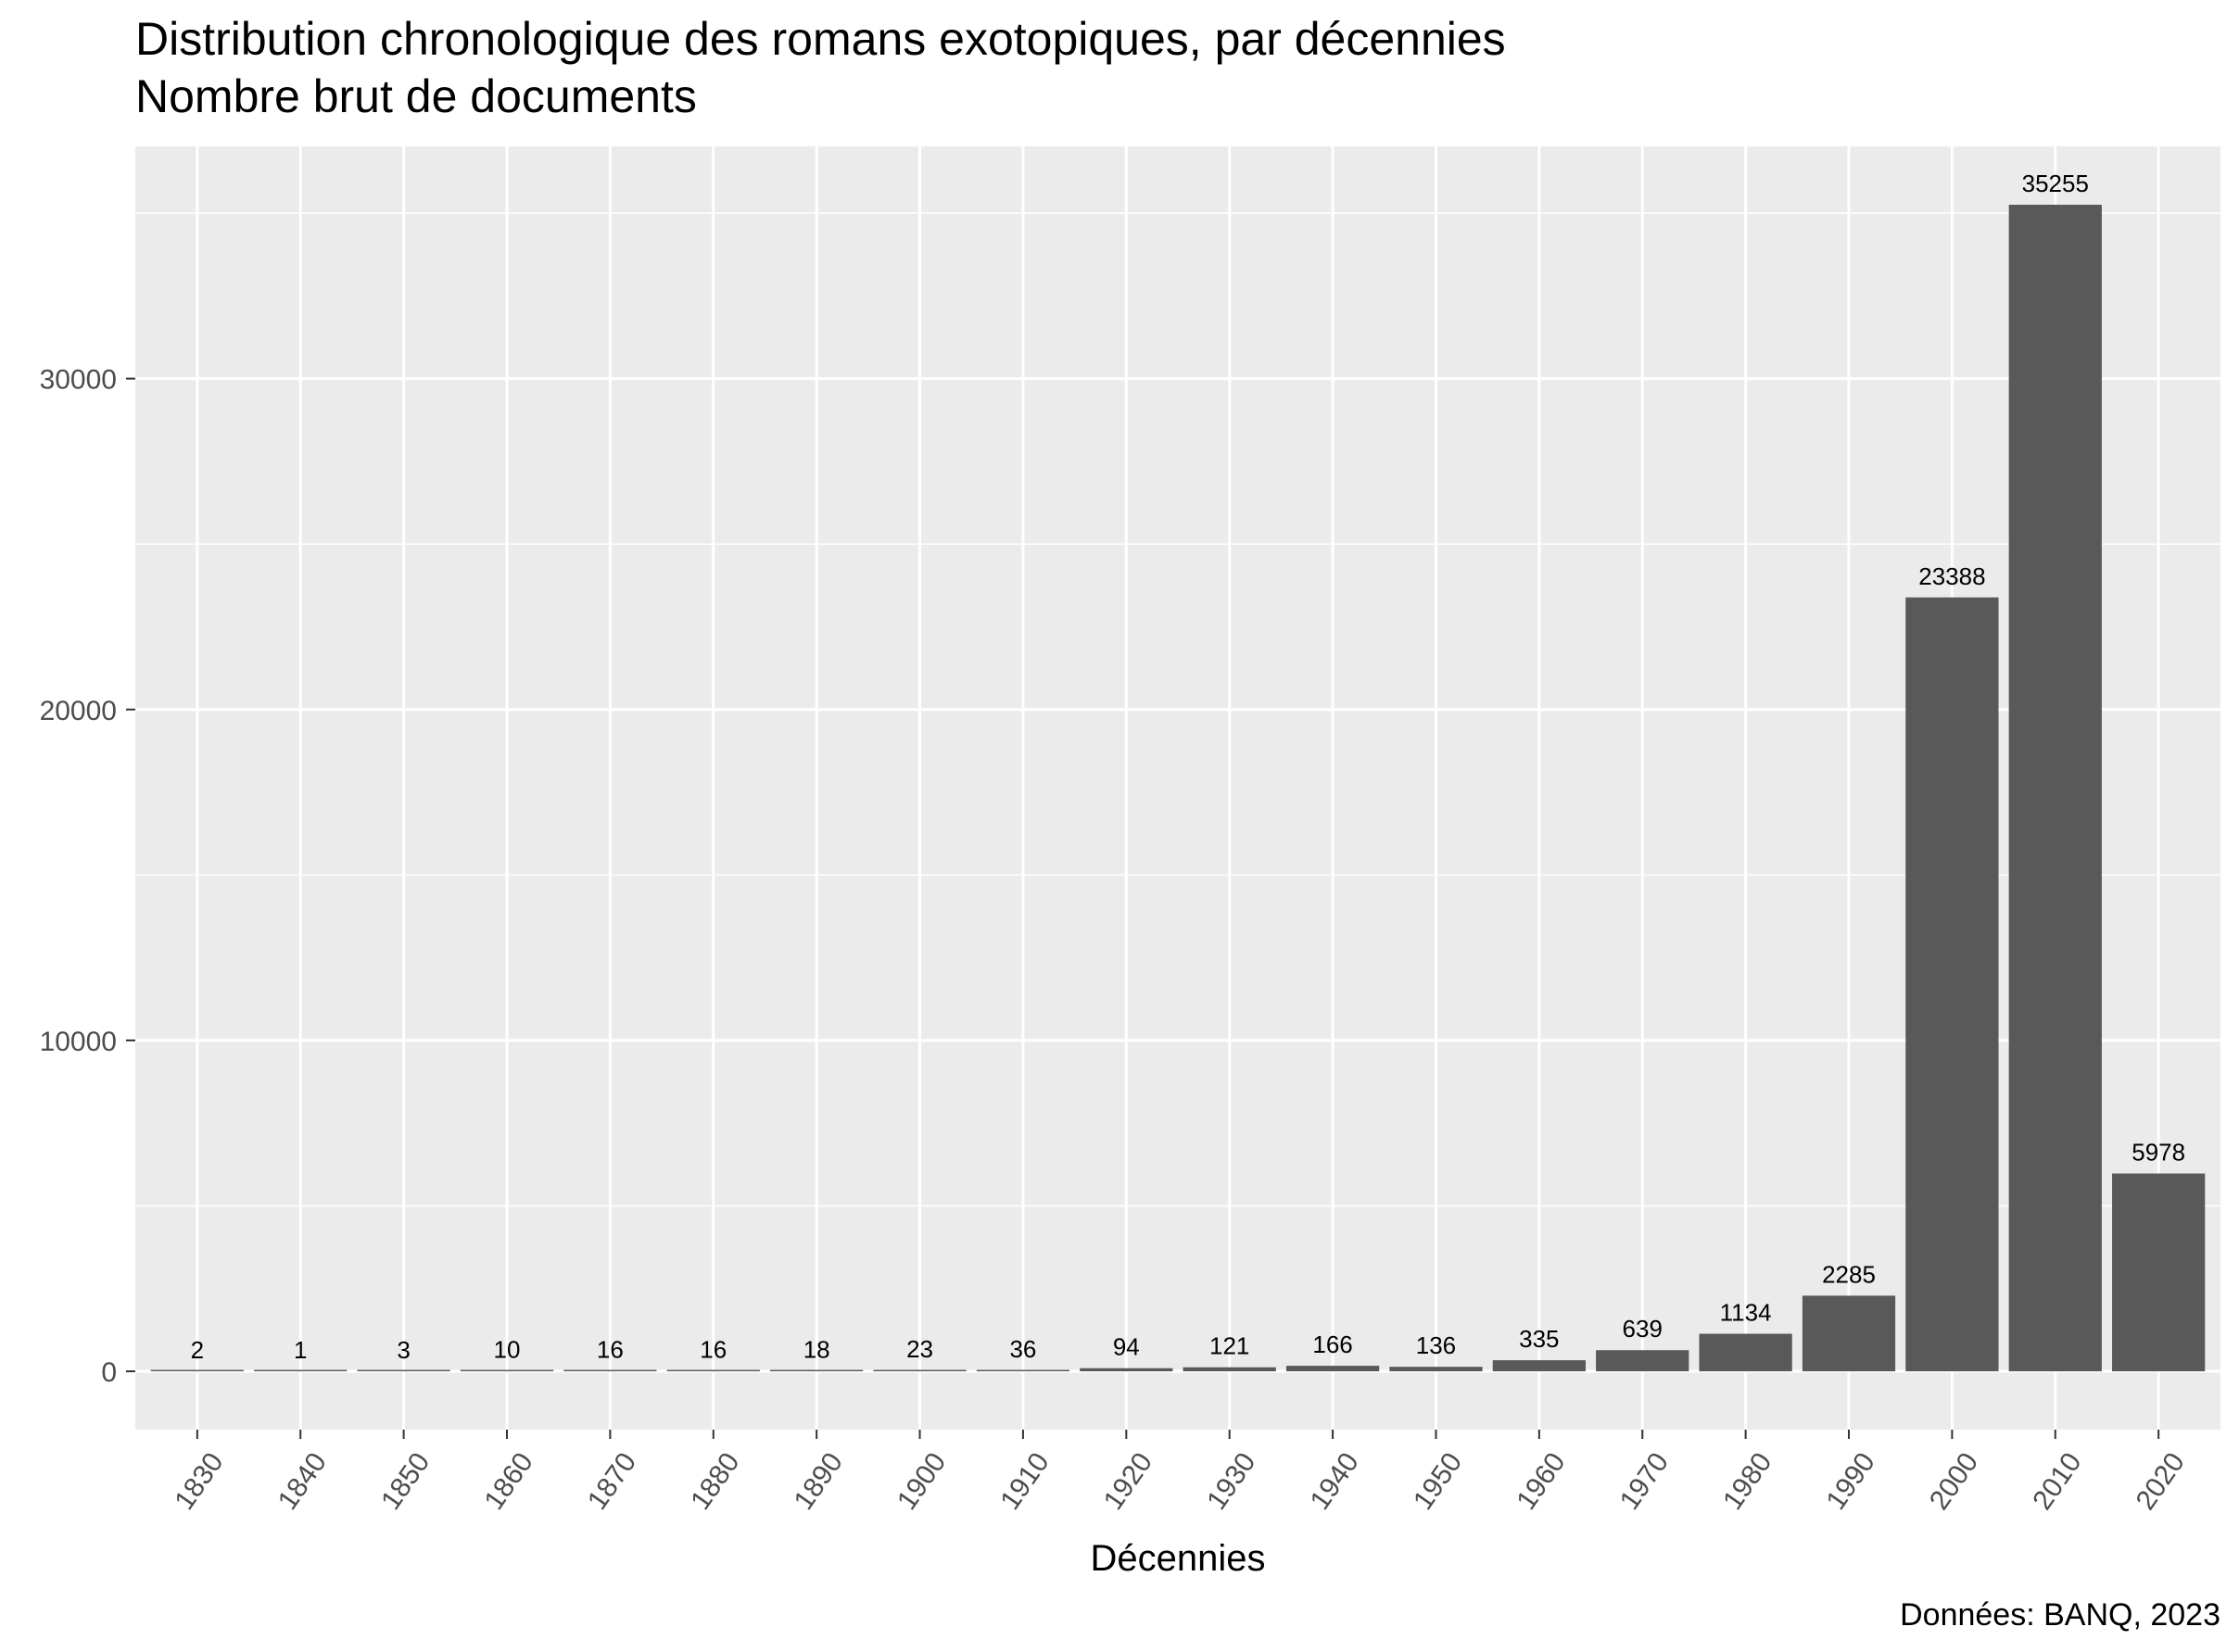  I want to click on x-tick-label: 1890, so click(819, 1482).